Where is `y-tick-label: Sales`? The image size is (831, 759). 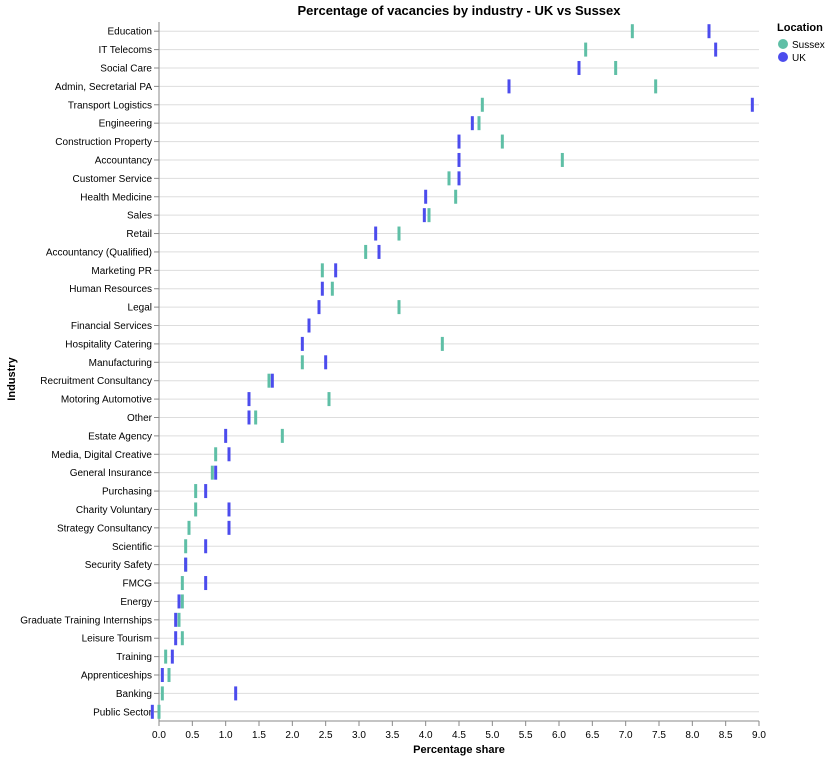
y-tick-label: Sales is located at coordinates (139, 216).